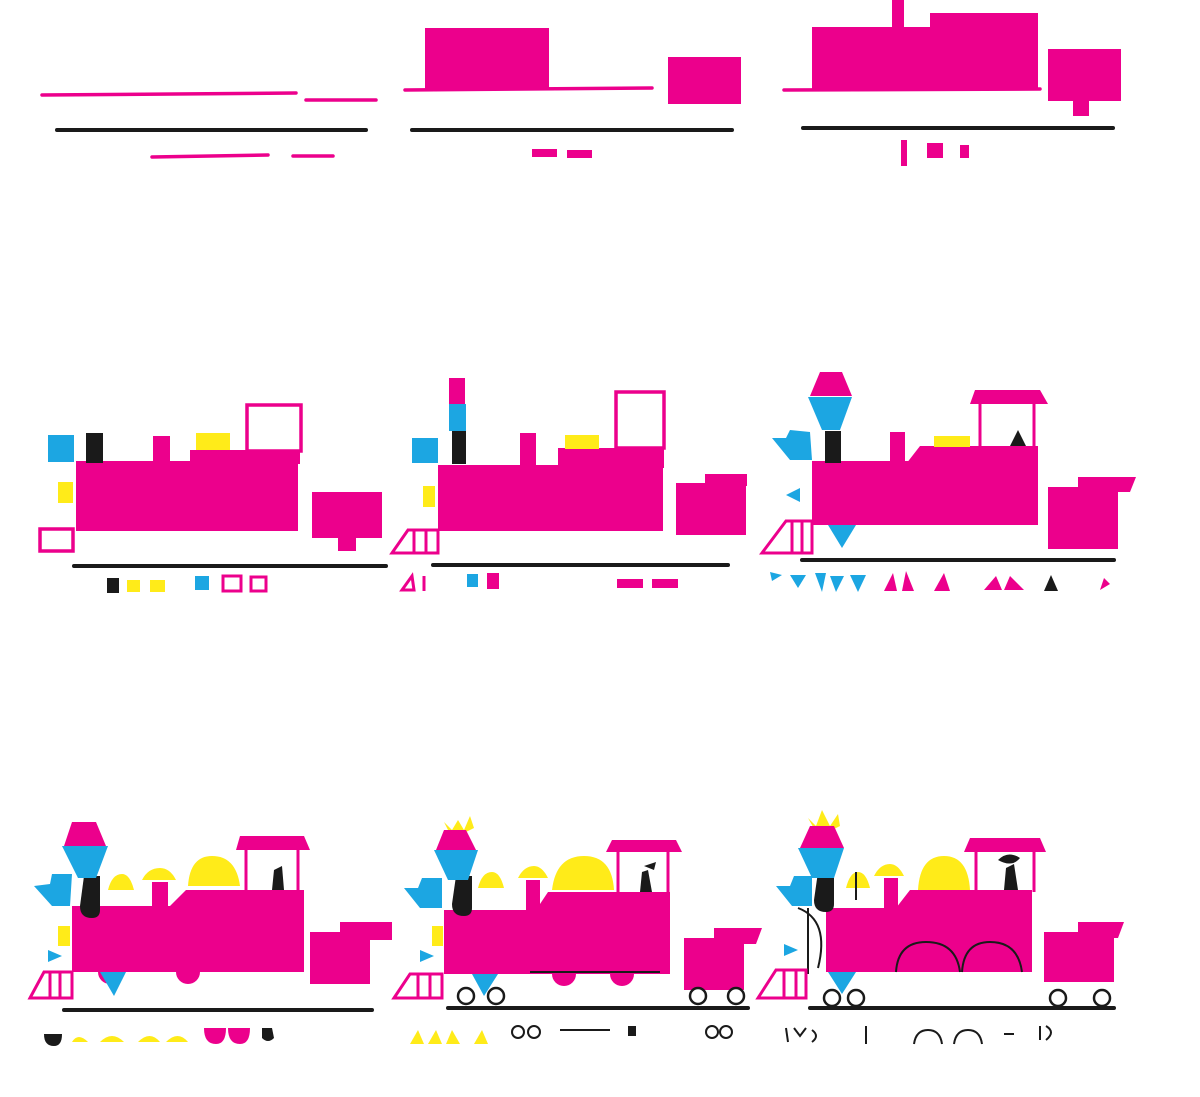  What do you see at coordinates (209, 911) in the screenshot?
I see `step-7-drawing` at bounding box center [209, 911].